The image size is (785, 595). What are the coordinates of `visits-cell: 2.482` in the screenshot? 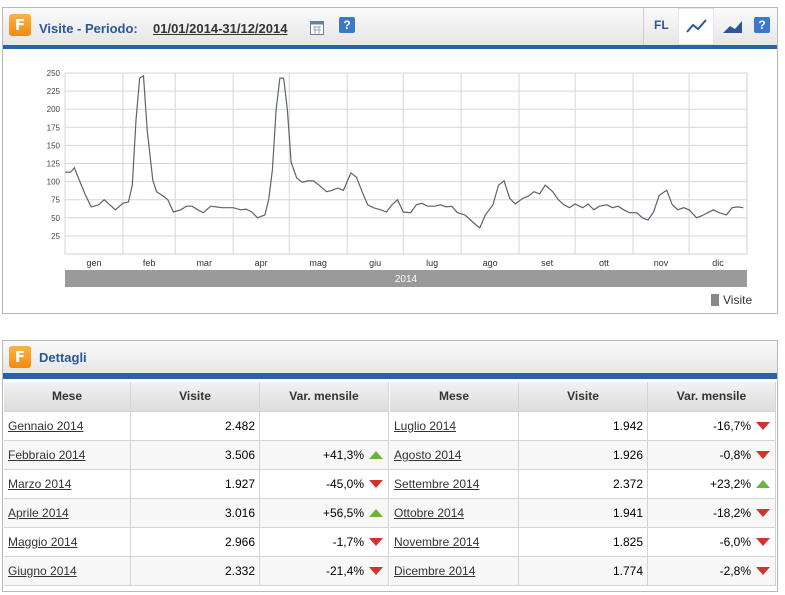 It's located at (195, 426).